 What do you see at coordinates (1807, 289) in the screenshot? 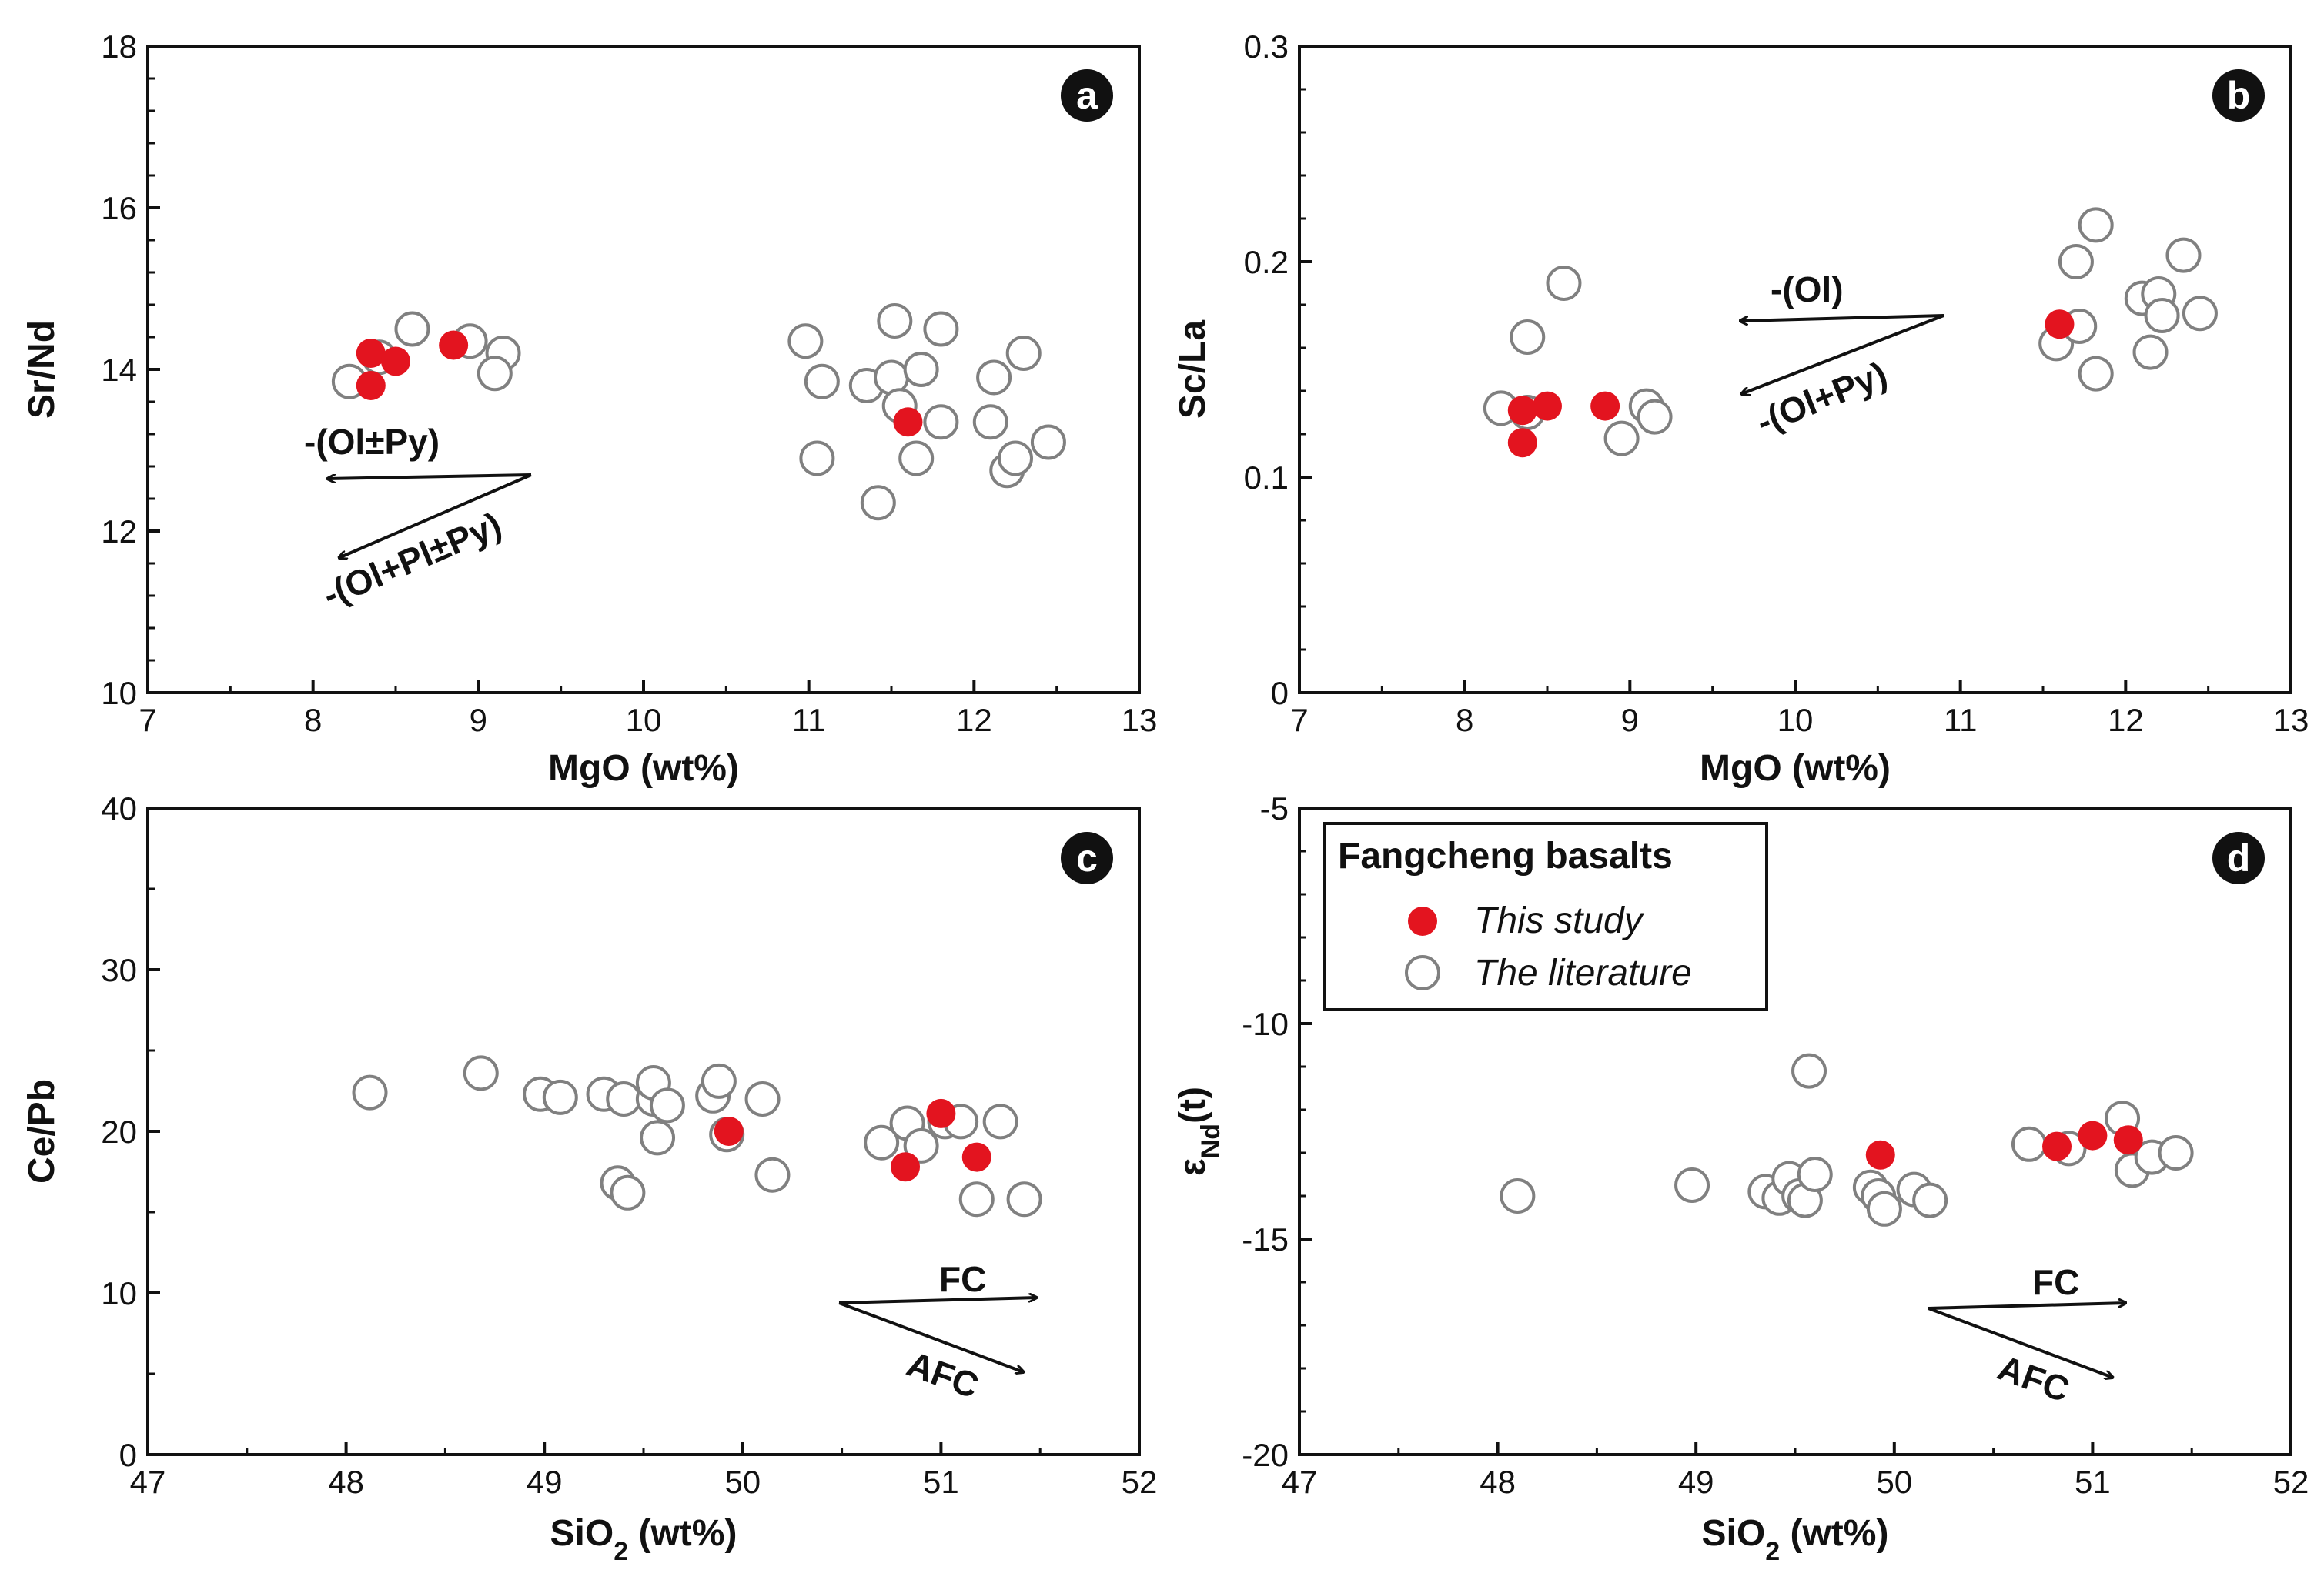
I see `annotation-ol: -(Ol)` at bounding box center [1807, 289].